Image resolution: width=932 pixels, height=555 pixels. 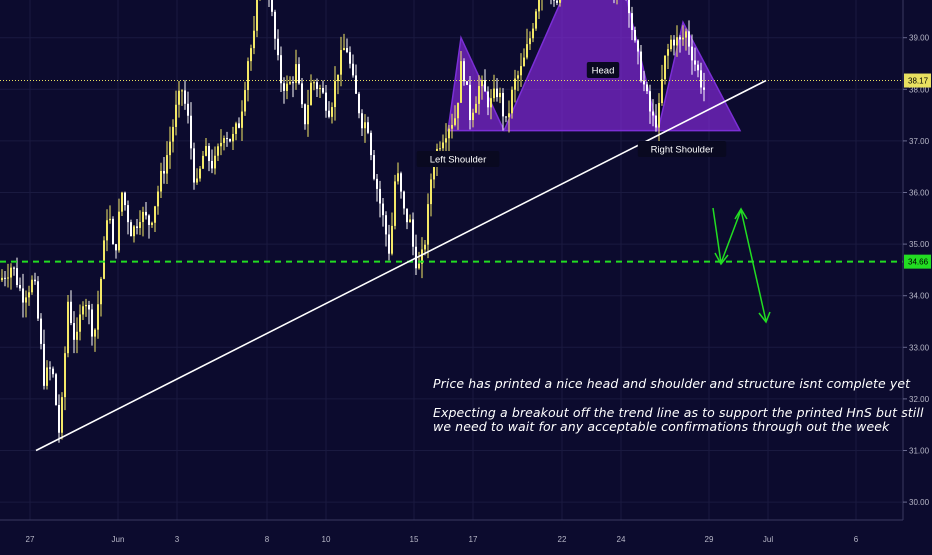 I want to click on level-badge-label: 38.17, so click(x=918, y=81).